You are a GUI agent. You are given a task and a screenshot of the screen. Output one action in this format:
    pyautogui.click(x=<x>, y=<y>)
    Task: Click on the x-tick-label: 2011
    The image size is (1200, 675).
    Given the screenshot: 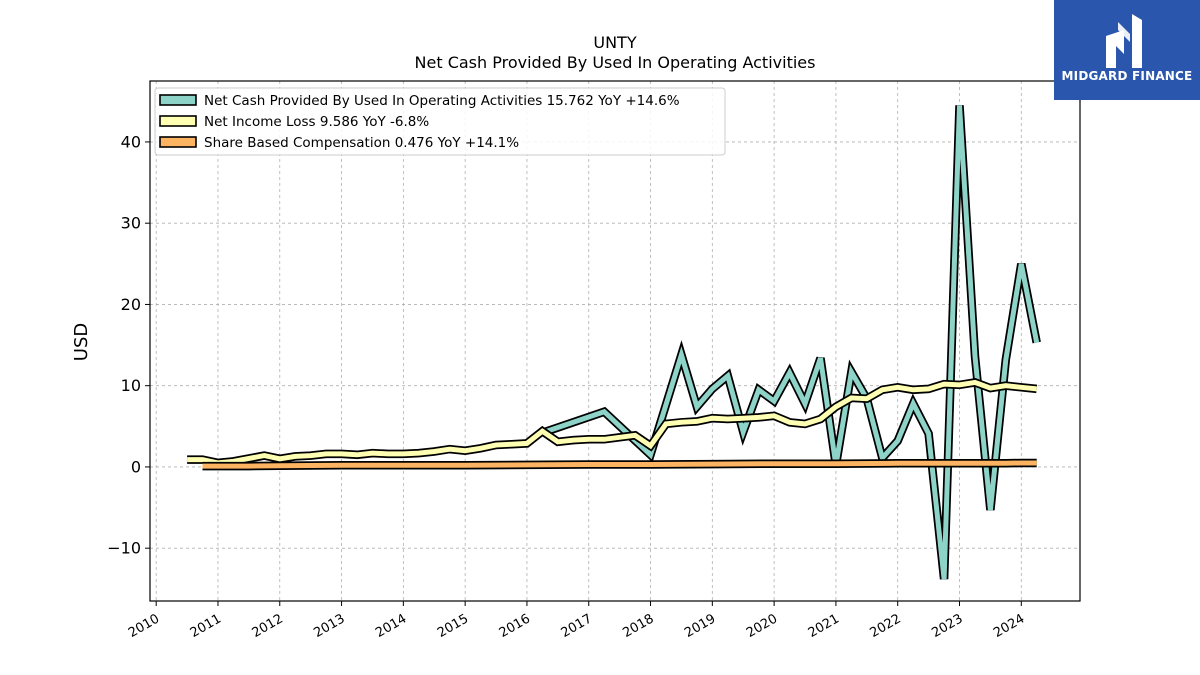 What is the action you would take?
    pyautogui.click(x=206, y=626)
    